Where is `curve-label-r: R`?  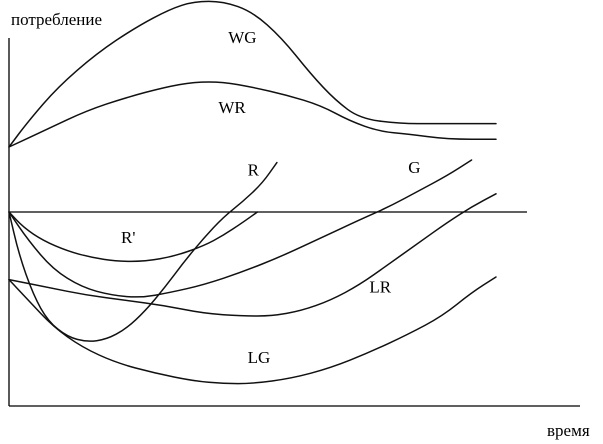
curve-label-r: R is located at coordinates (254, 170).